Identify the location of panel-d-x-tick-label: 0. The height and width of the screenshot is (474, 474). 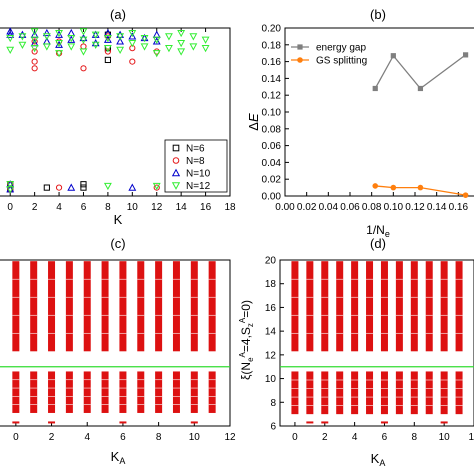
(295, 437).